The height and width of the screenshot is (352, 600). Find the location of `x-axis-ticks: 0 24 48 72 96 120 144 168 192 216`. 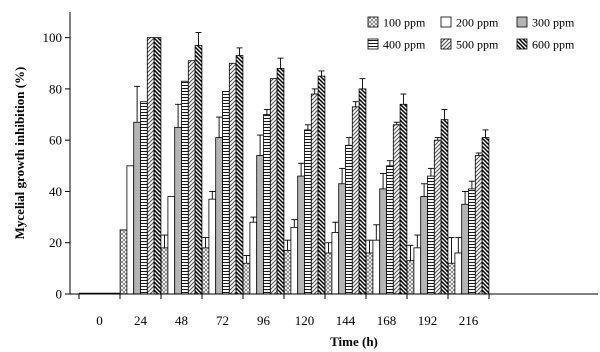

x-axis-ticks: 0 24 48 72 96 120 144 168 192 216 is located at coordinates (284, 311).